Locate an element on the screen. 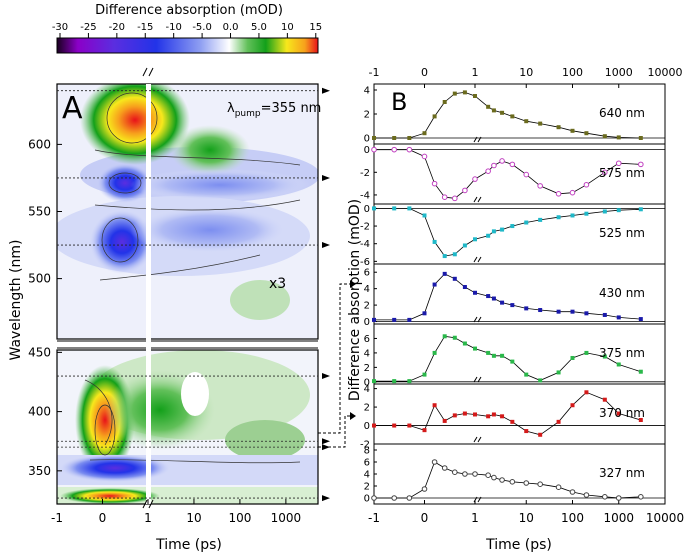  panel-b-ylabel: Difference absorption (mOD) is located at coordinates (355, 300).